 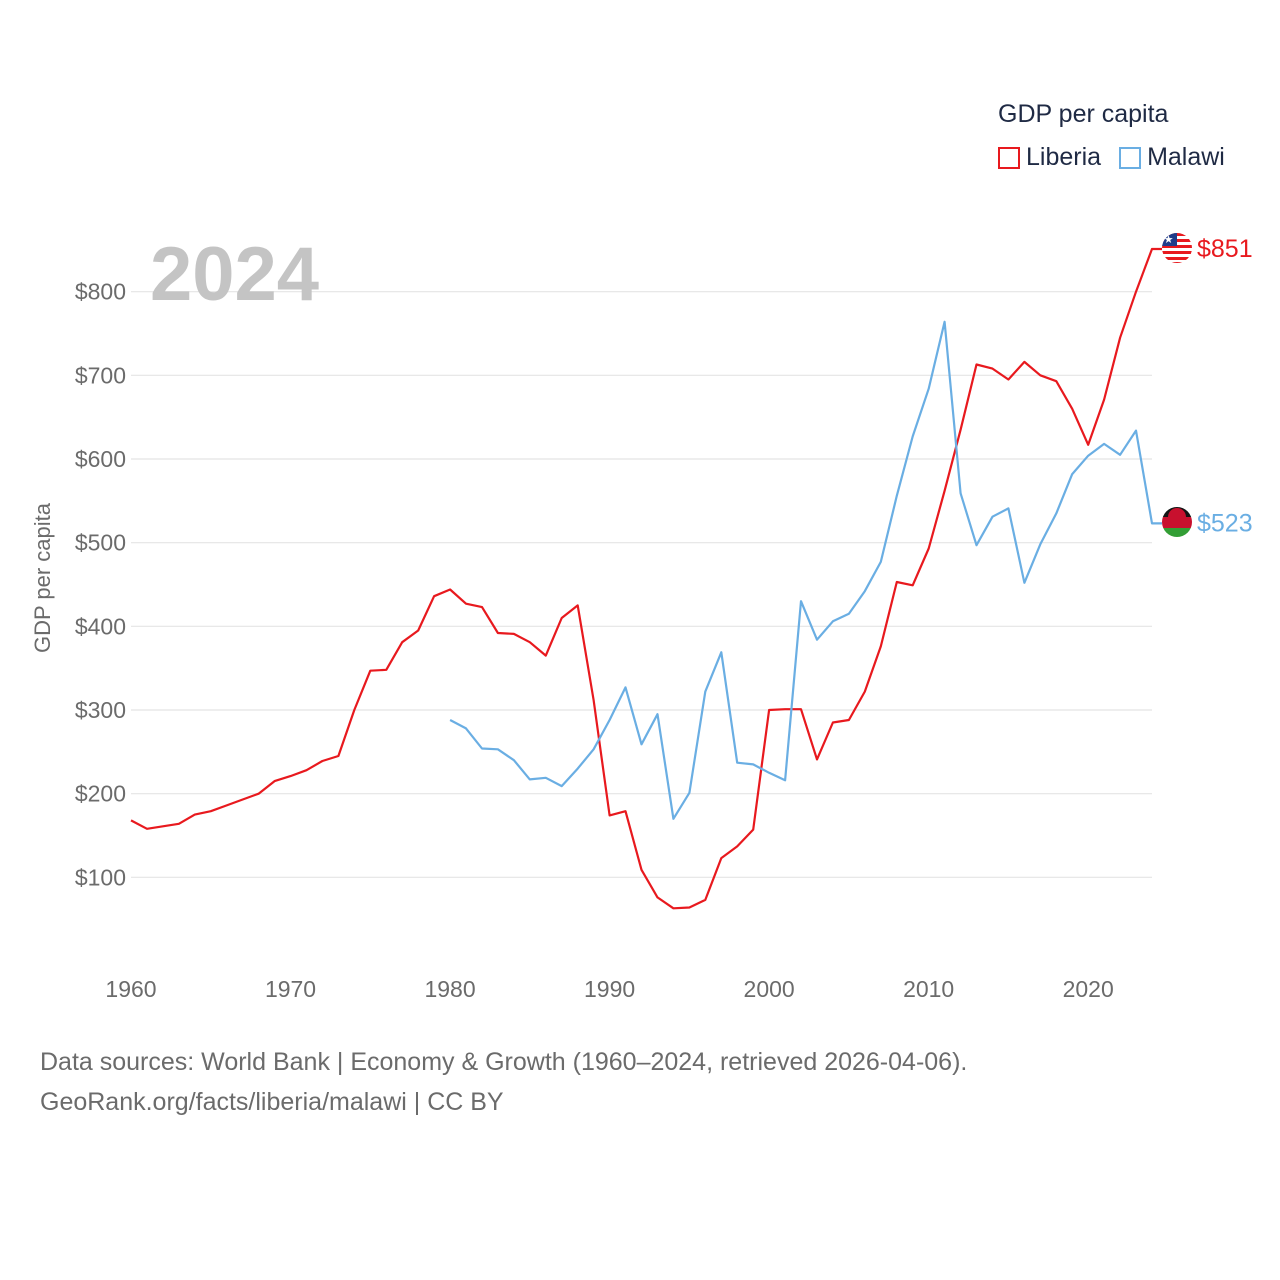 I want to click on y-axis-title: GDP per capita, so click(x=42, y=577).